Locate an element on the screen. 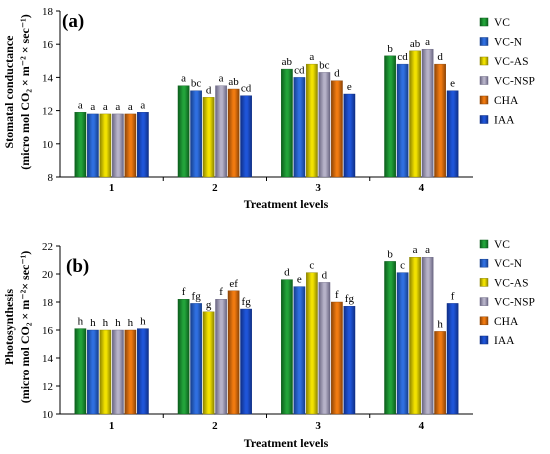 The image size is (550, 454). legend-b: VC VC-N VC-AS VC-NSP CHA IAA is located at coordinates (507, 293).